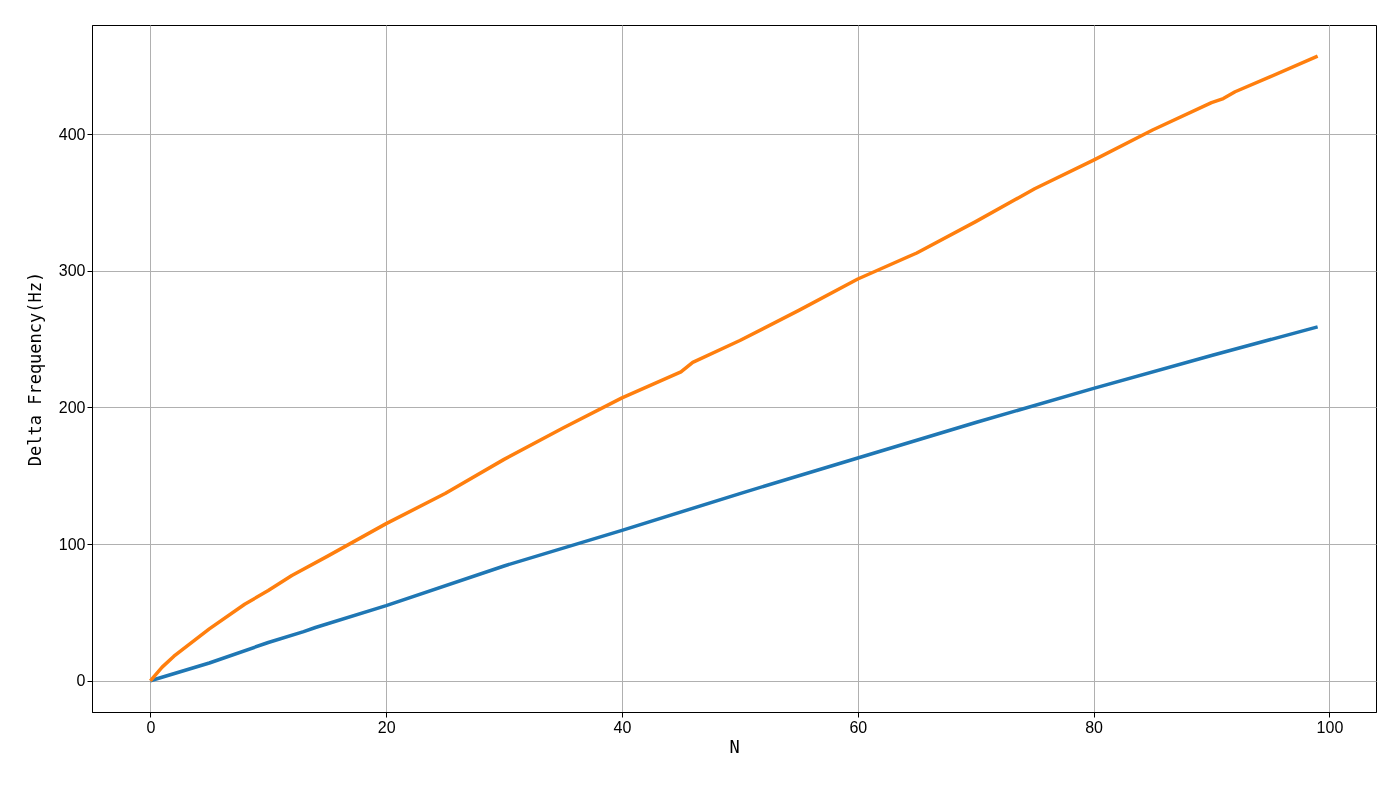  I want to click on x-tick-label: 100, so click(1330, 727).